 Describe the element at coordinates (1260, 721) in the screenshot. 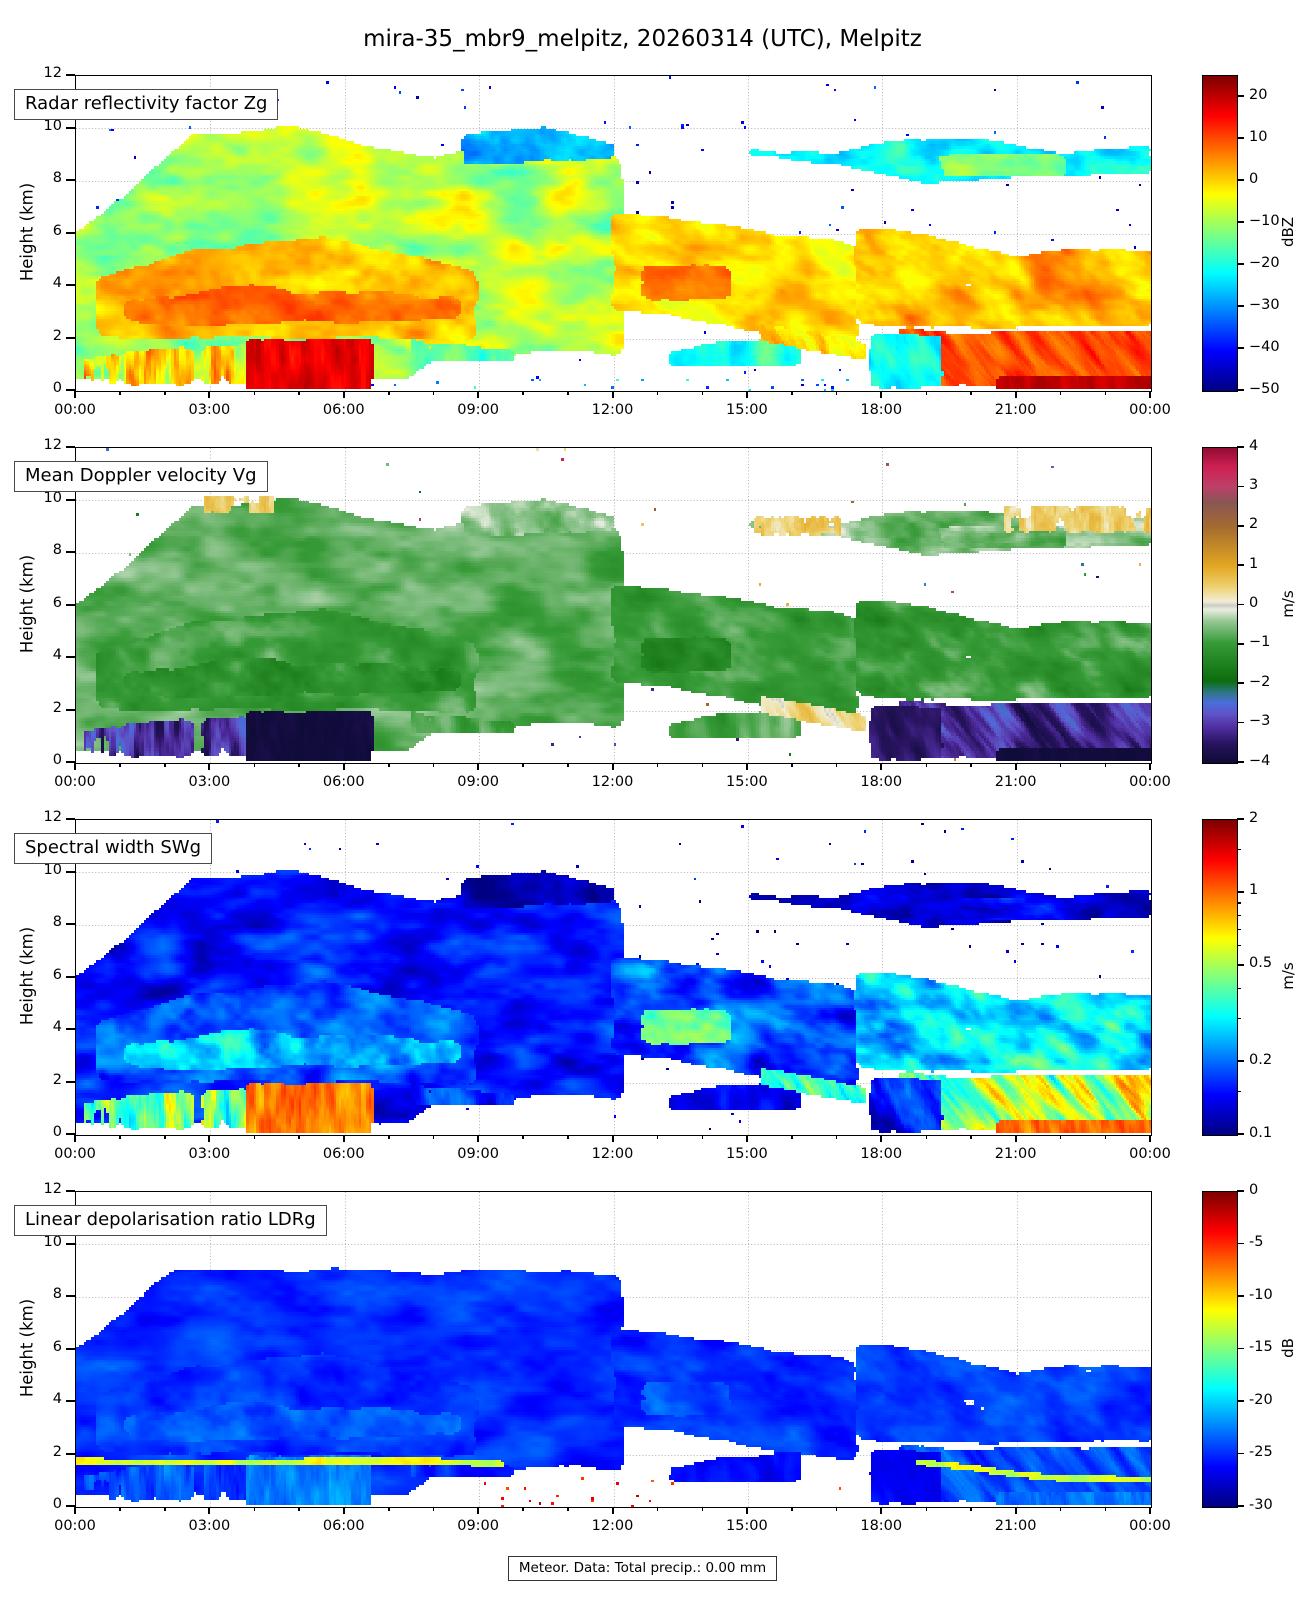

I see `colorbar-tick-label: −3` at that location.